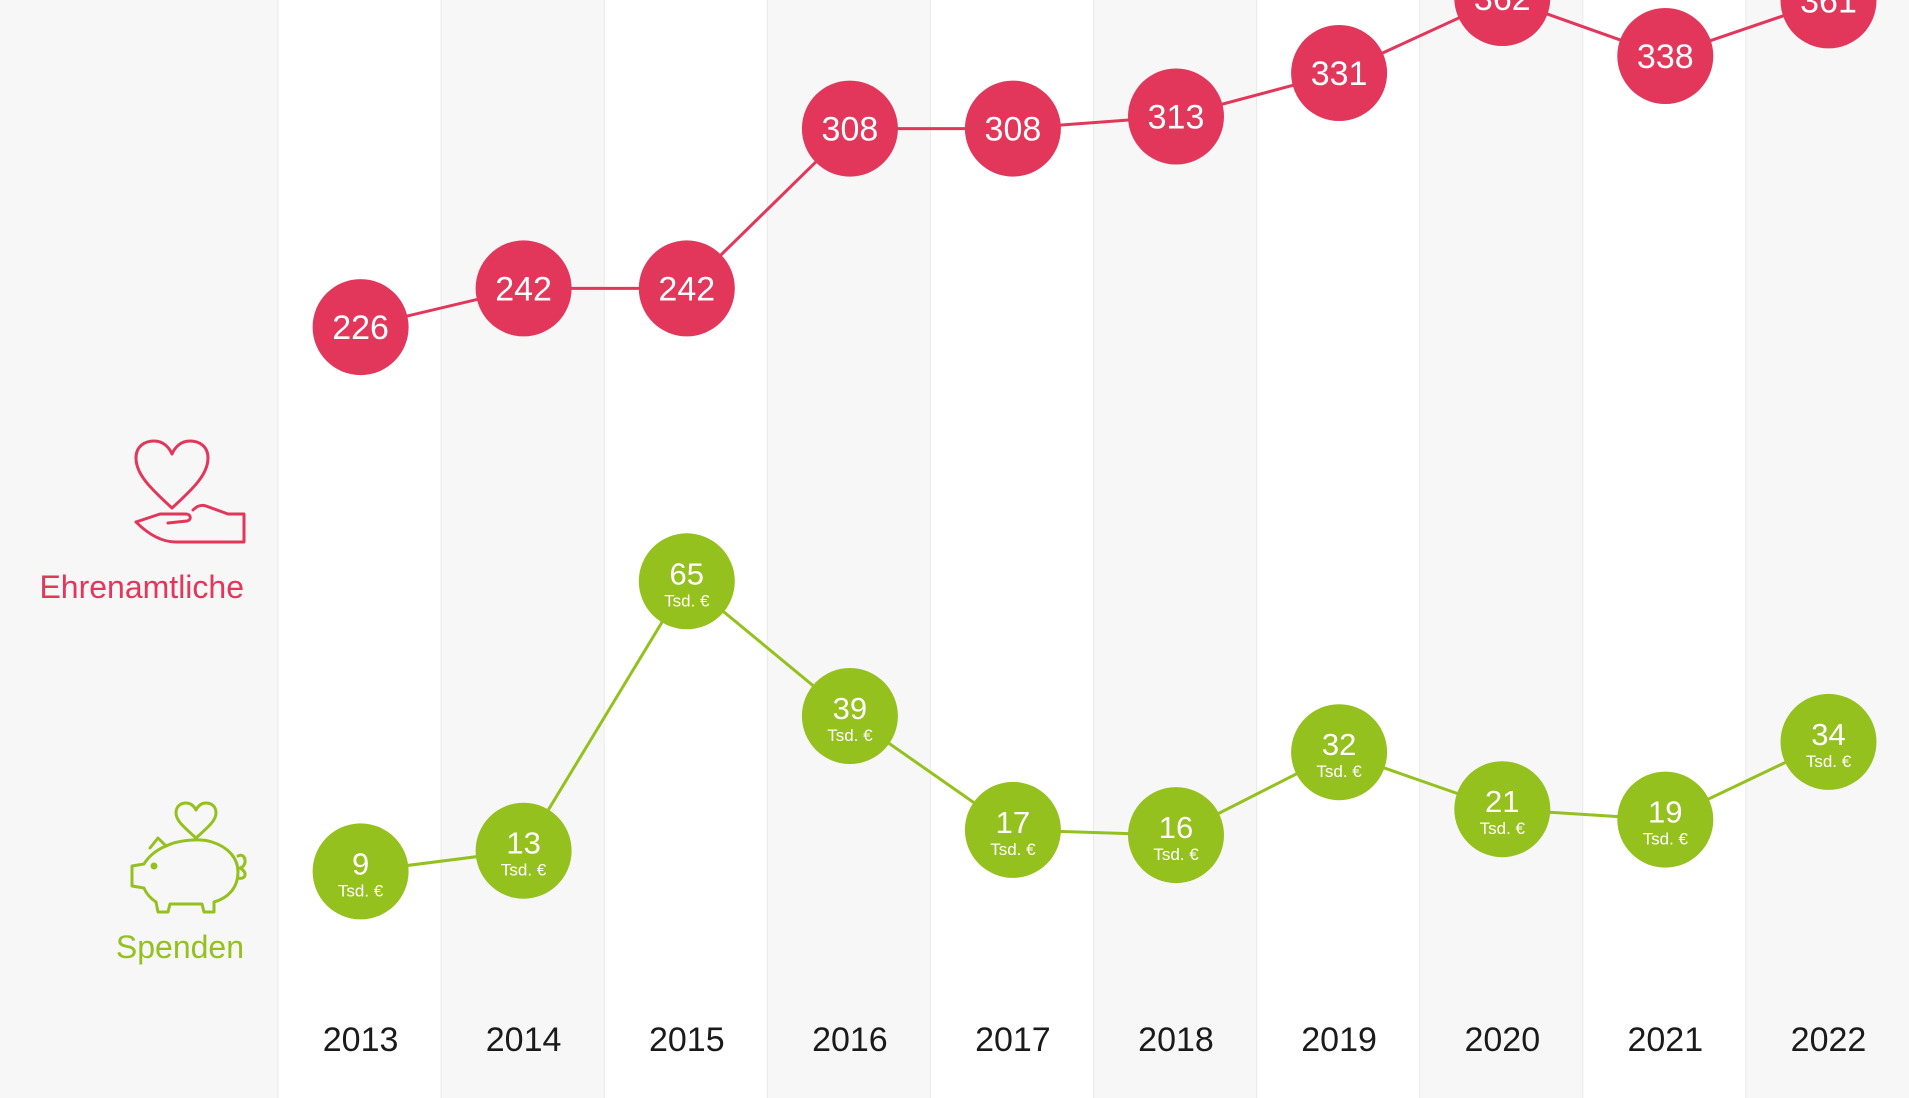 The width and height of the screenshot is (1909, 1098). What do you see at coordinates (1502, 9) in the screenshot?
I see `data-label: 362` at bounding box center [1502, 9].